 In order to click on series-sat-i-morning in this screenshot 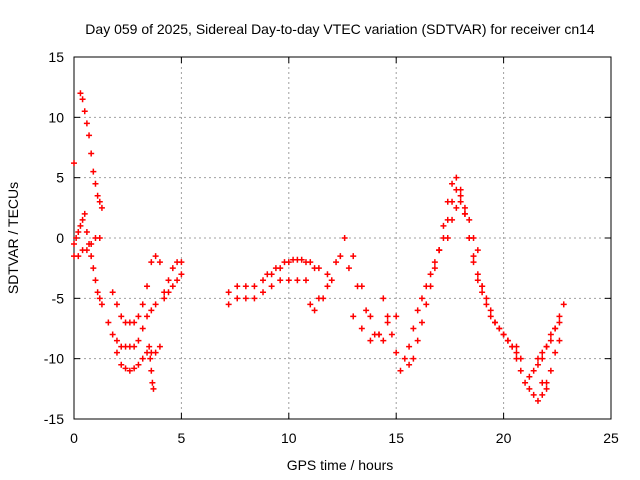, I will do `click(173, 286)`.